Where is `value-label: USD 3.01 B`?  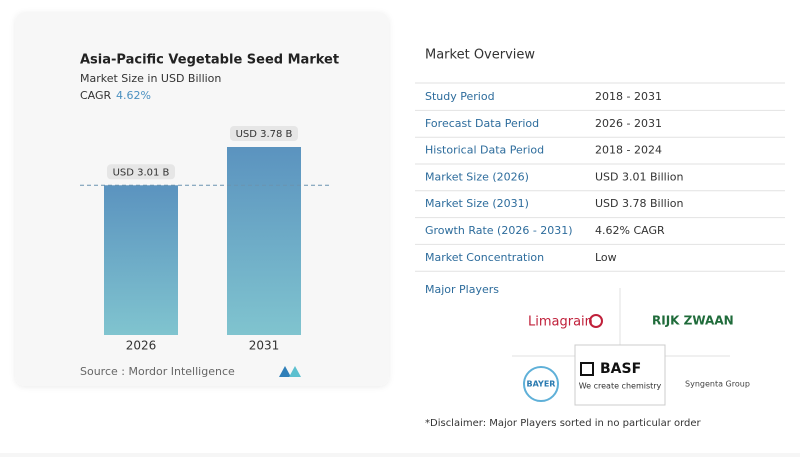 value-label: USD 3.01 B is located at coordinates (141, 172).